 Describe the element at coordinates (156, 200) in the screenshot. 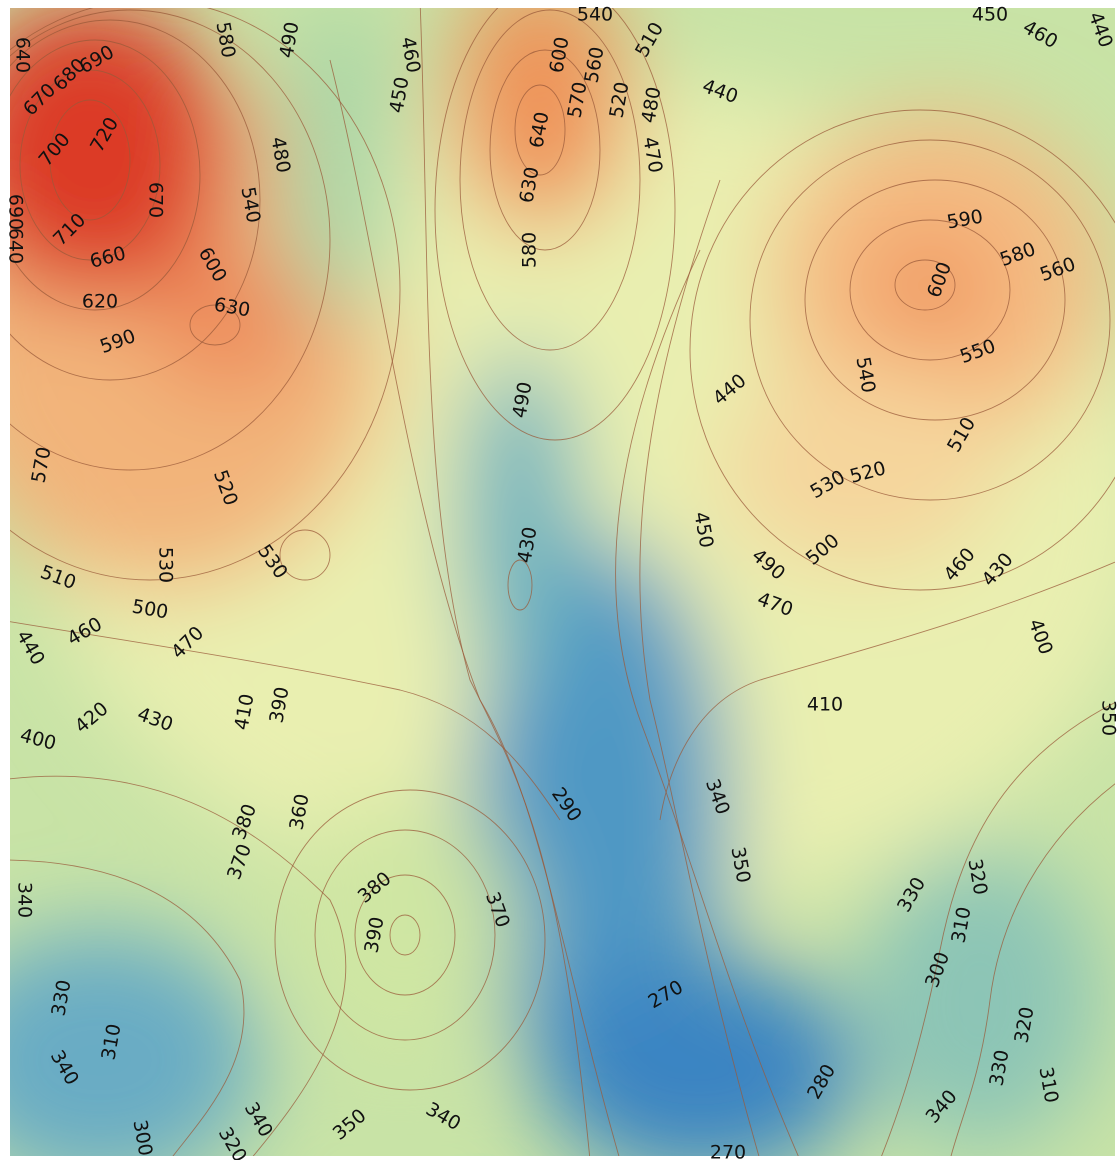

I see `contour-label: 670` at that location.